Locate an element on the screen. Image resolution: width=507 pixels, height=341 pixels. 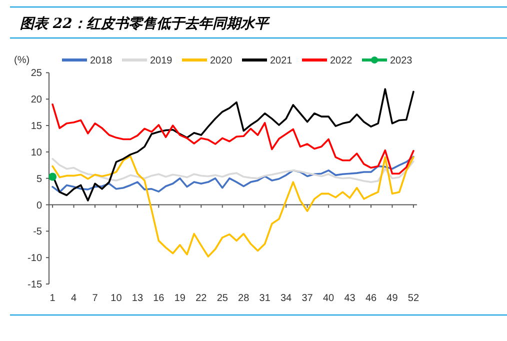
x-tick-label: 52 is located at coordinates (414, 298).